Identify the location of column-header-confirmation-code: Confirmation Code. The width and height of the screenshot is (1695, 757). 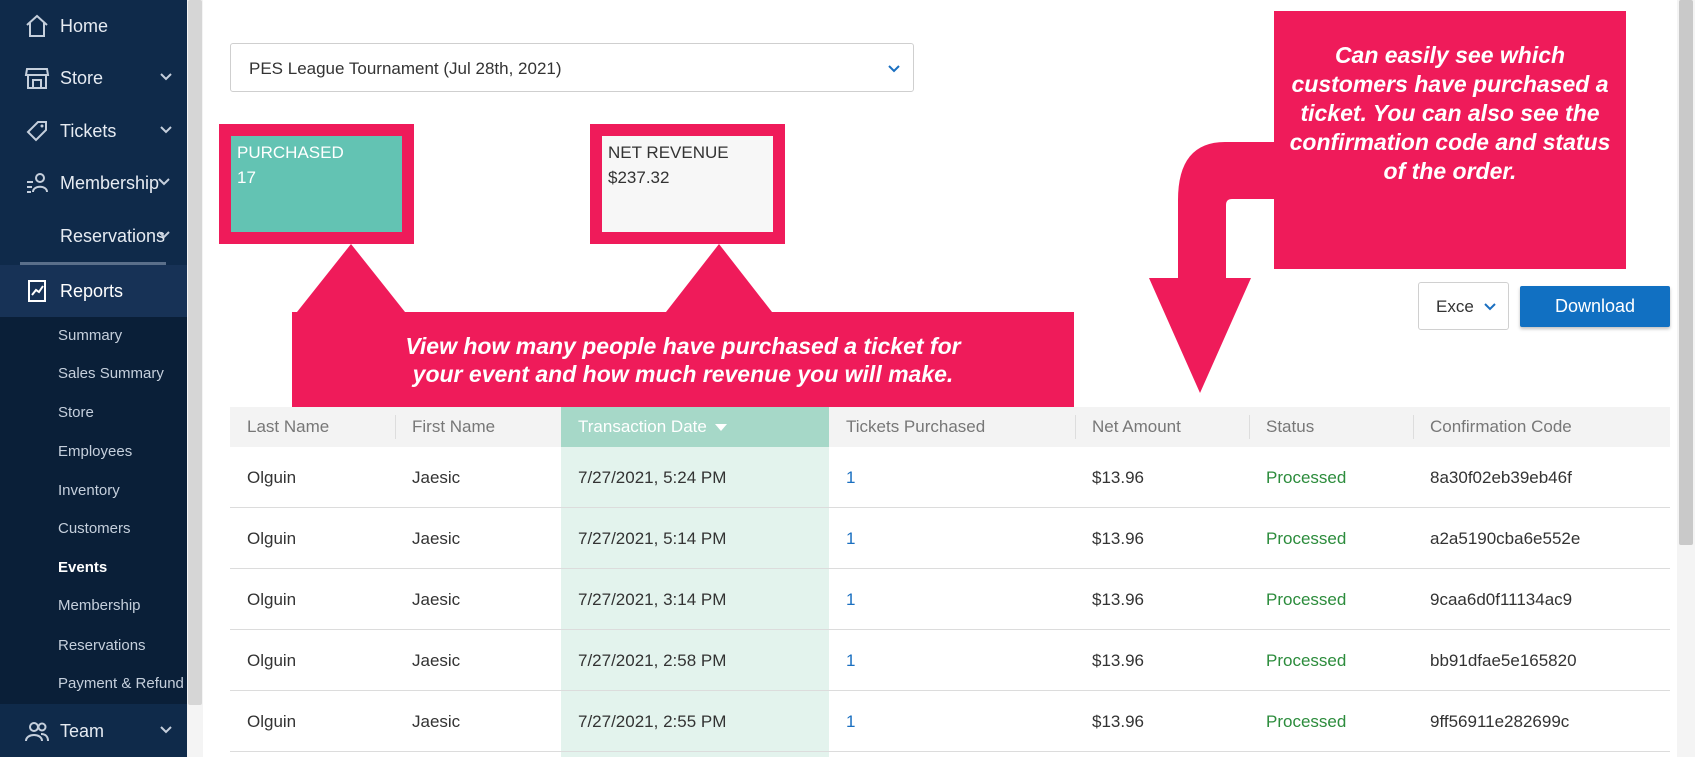
(1541, 427).